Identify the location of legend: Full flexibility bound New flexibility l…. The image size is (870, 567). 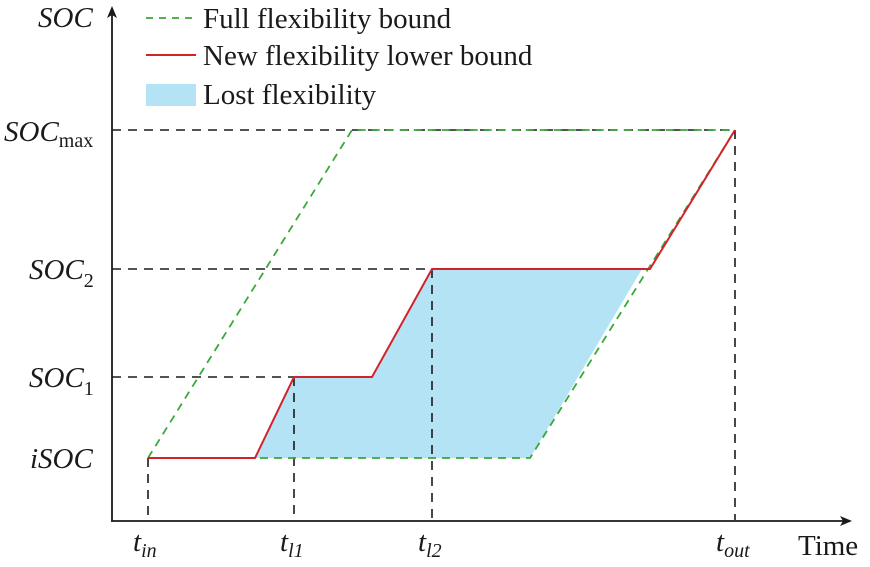
(339, 57).